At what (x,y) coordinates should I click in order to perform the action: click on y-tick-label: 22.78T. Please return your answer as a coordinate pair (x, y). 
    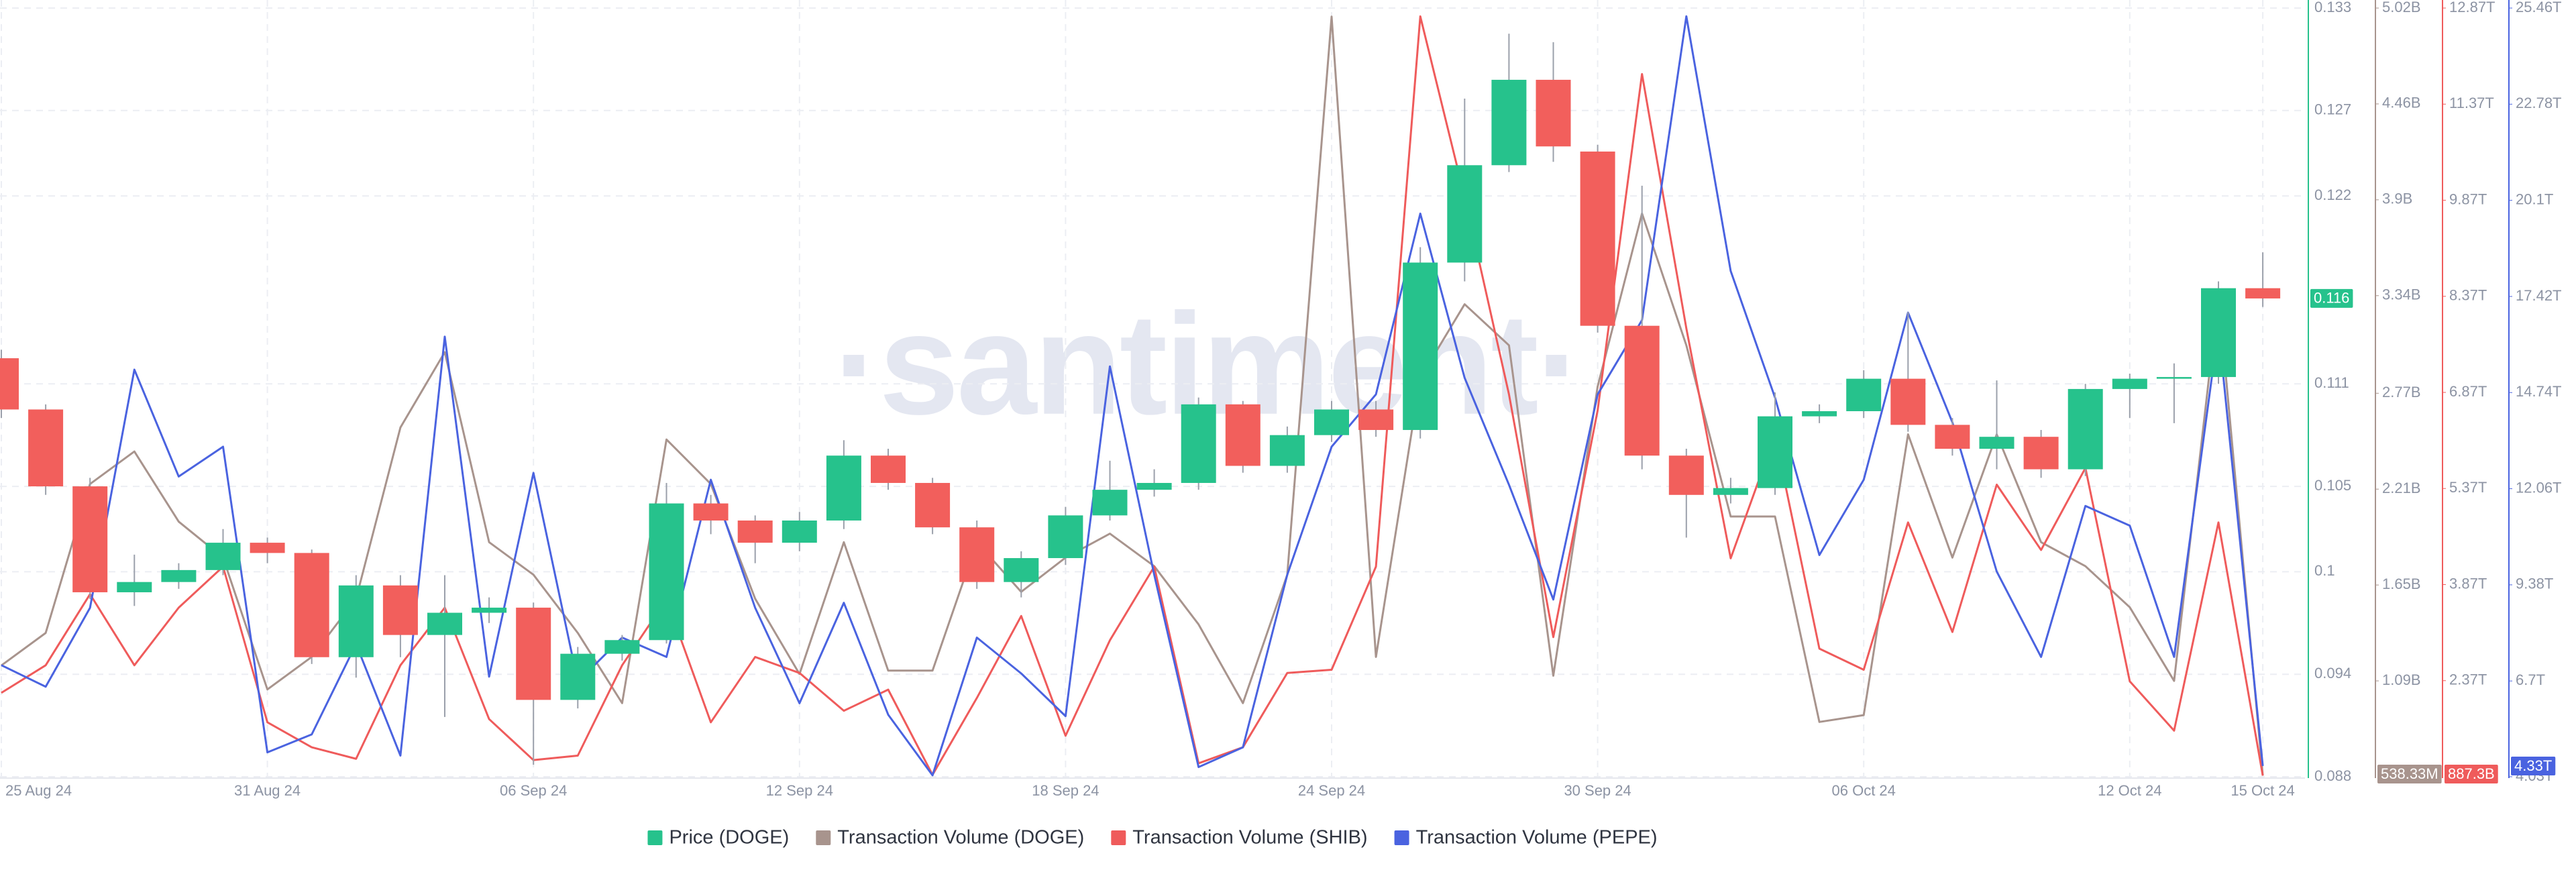
    Looking at the image, I should click on (2539, 103).